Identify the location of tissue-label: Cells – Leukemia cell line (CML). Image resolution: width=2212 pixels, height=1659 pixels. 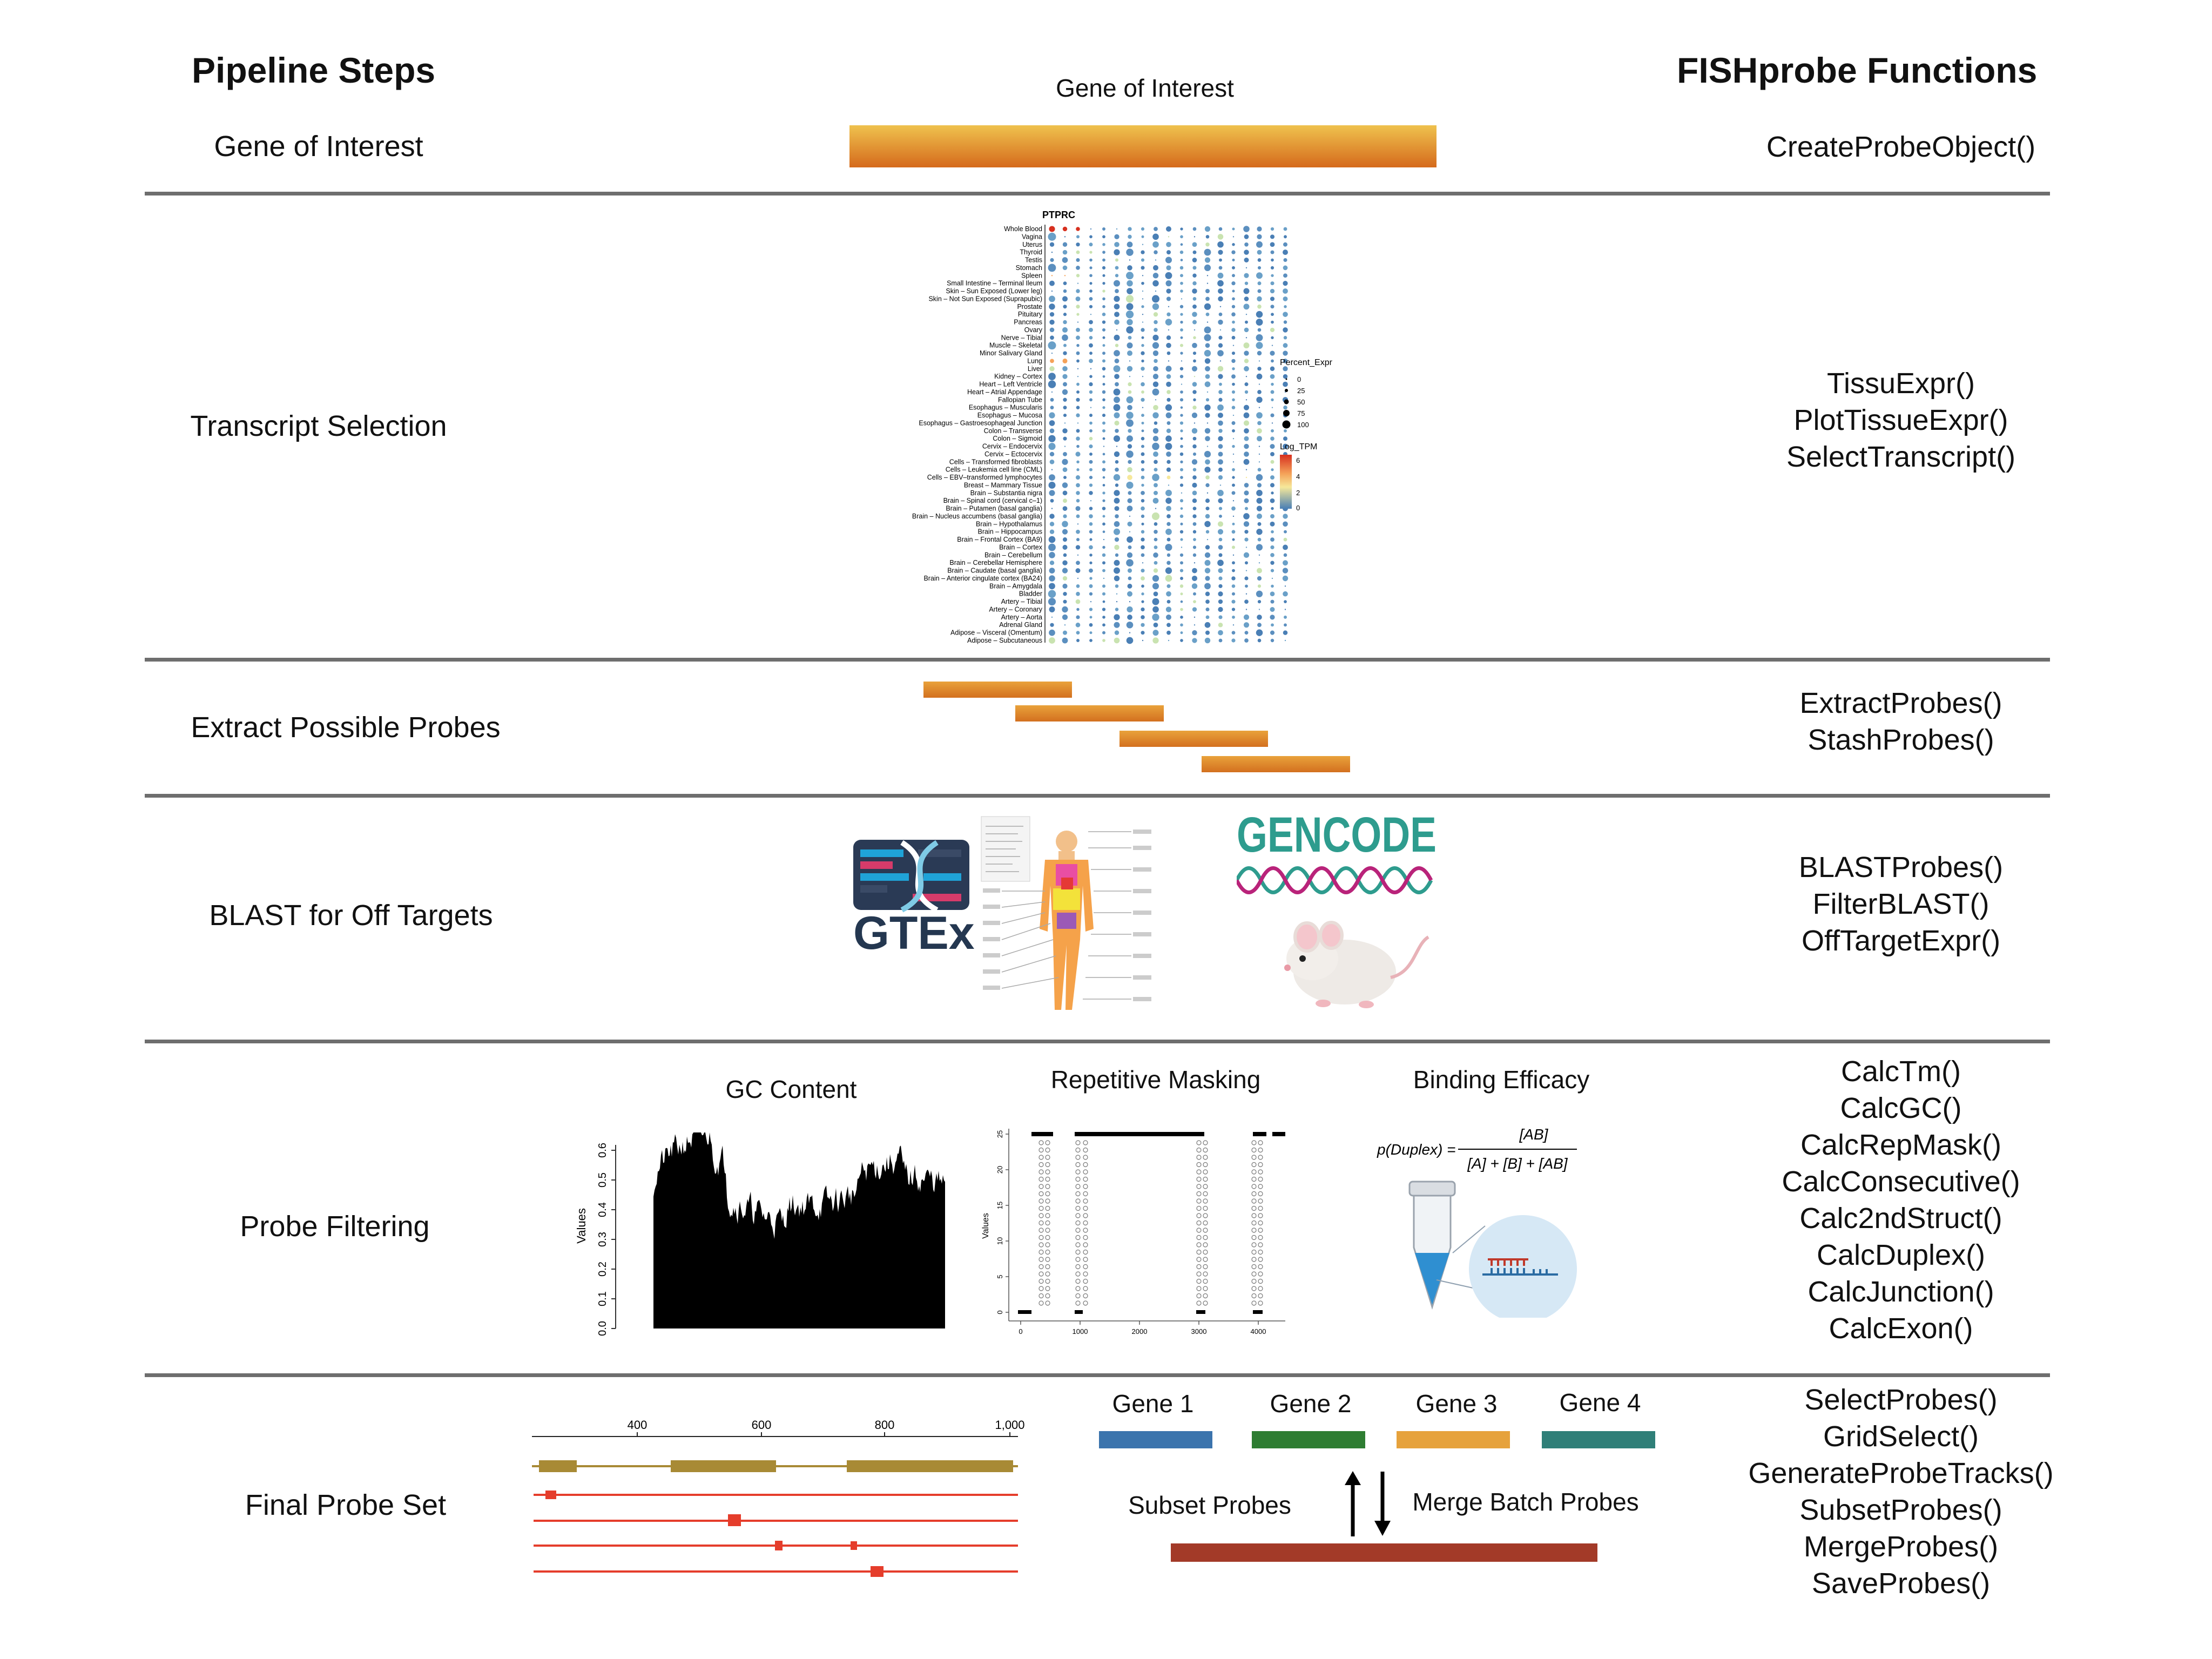
(994, 470).